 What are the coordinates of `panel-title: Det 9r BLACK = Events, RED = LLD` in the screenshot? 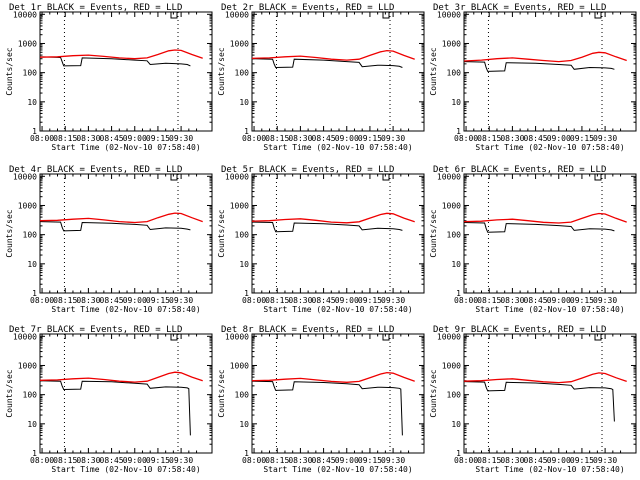 It's located at (519, 330).